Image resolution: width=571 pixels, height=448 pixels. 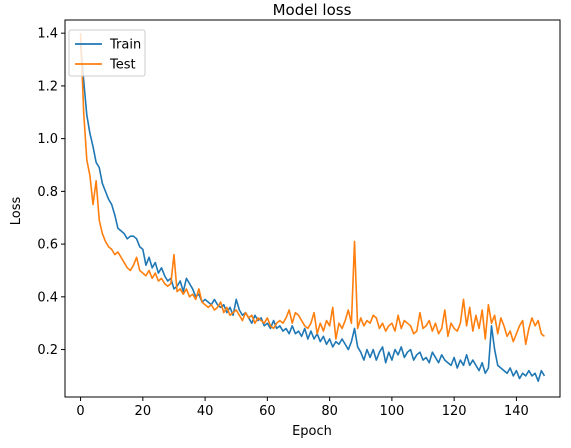 I want to click on x-tick-label: 120, so click(x=454, y=411).